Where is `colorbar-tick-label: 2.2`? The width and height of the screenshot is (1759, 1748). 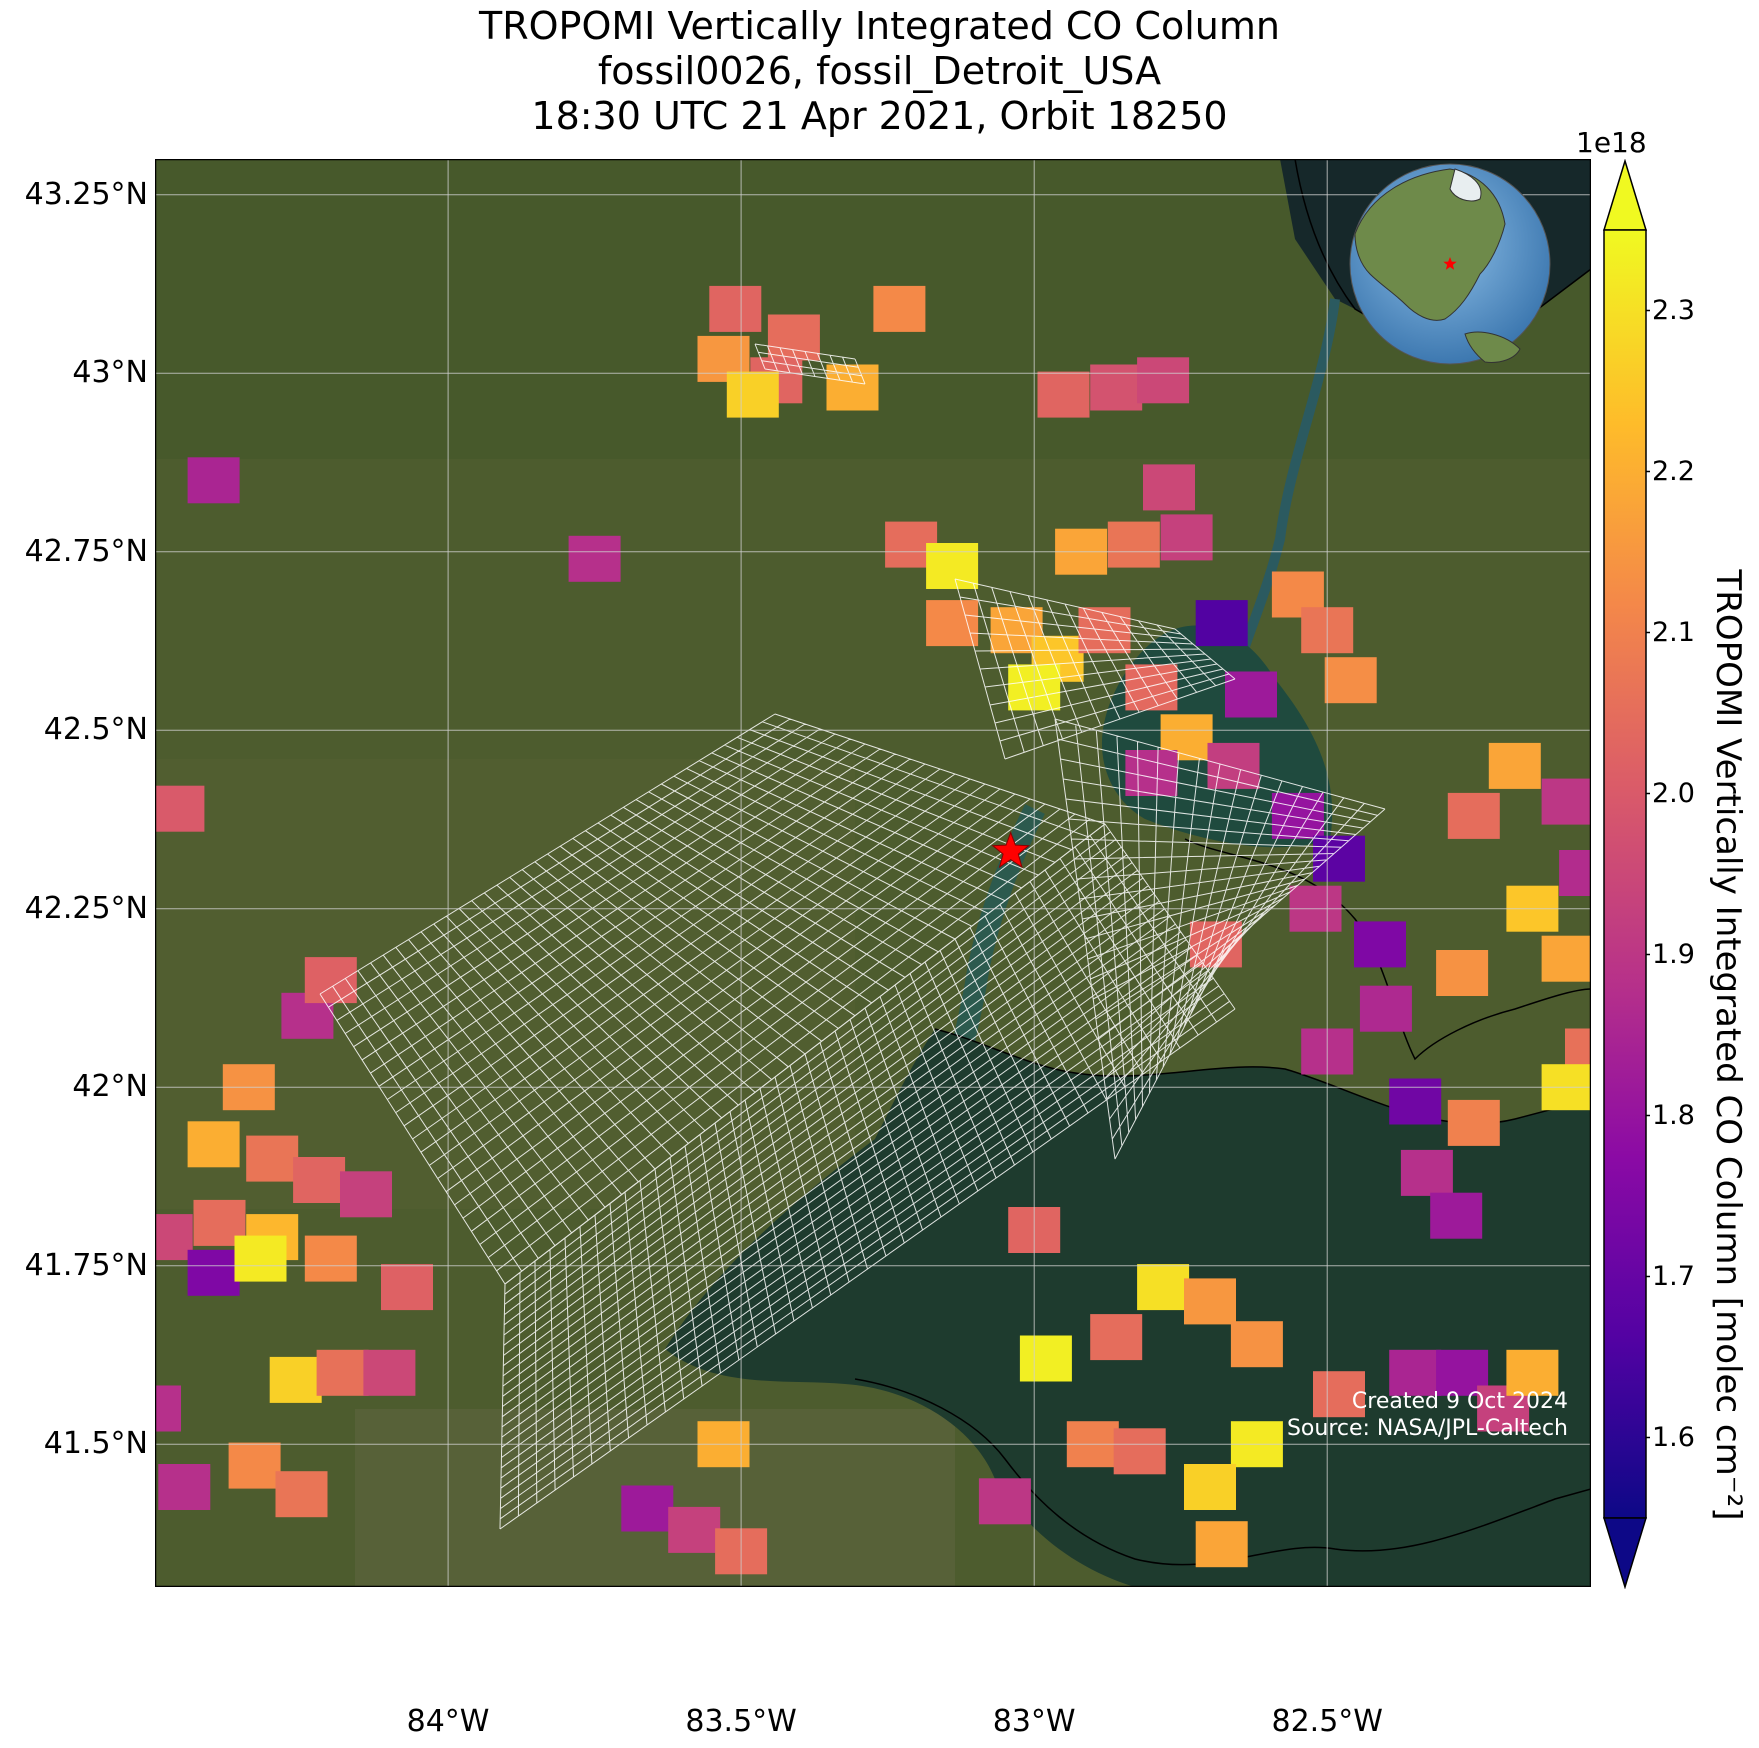 colorbar-tick-label: 2.2 is located at coordinates (1673, 471).